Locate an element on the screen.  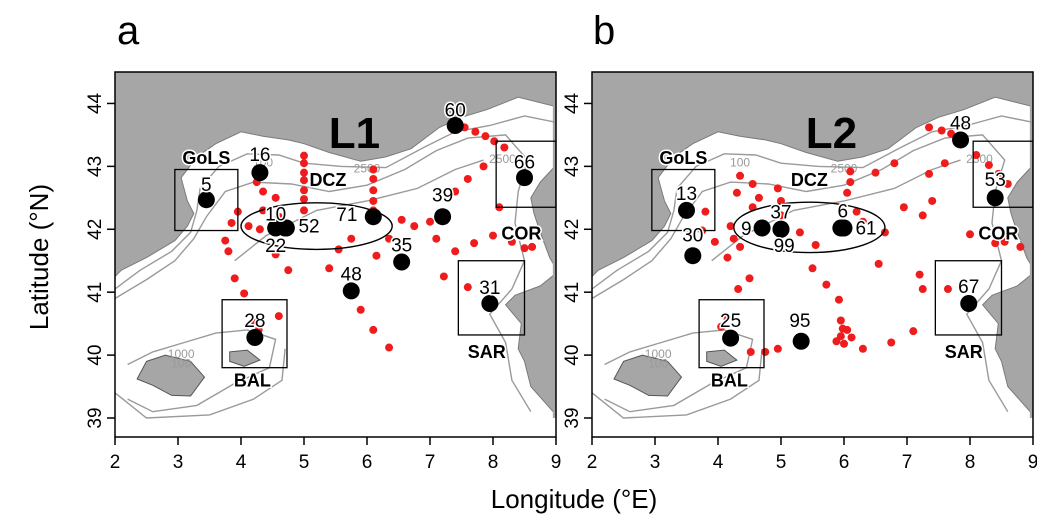
station-label: 25 is located at coordinates (730, 321).